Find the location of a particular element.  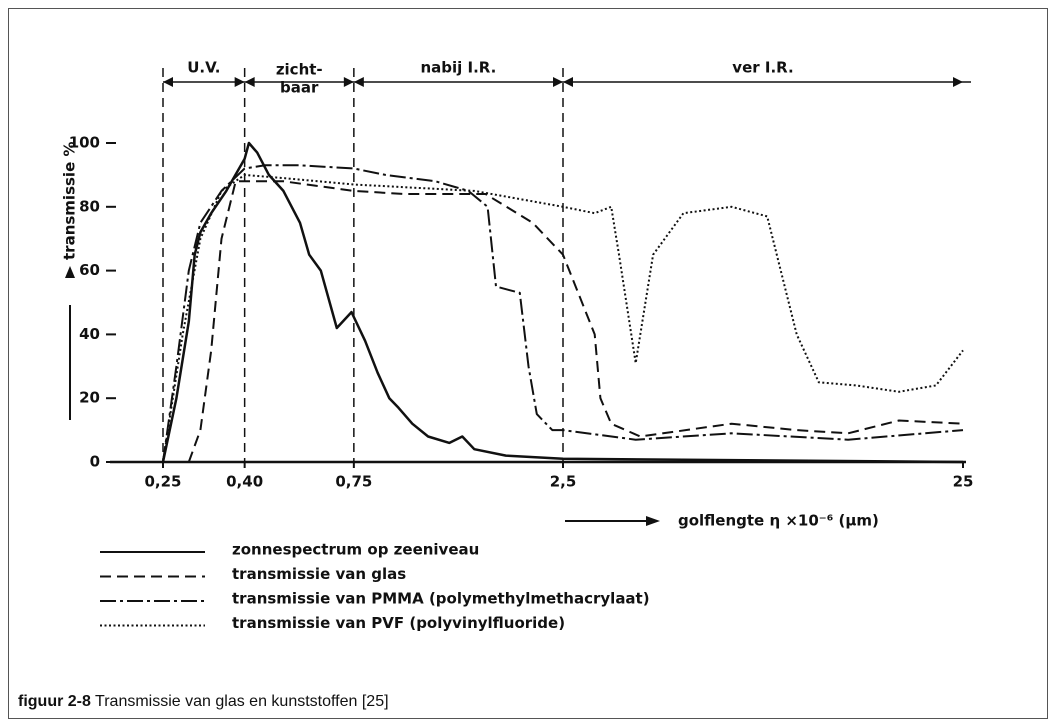

region-label: baar is located at coordinates (299, 88).